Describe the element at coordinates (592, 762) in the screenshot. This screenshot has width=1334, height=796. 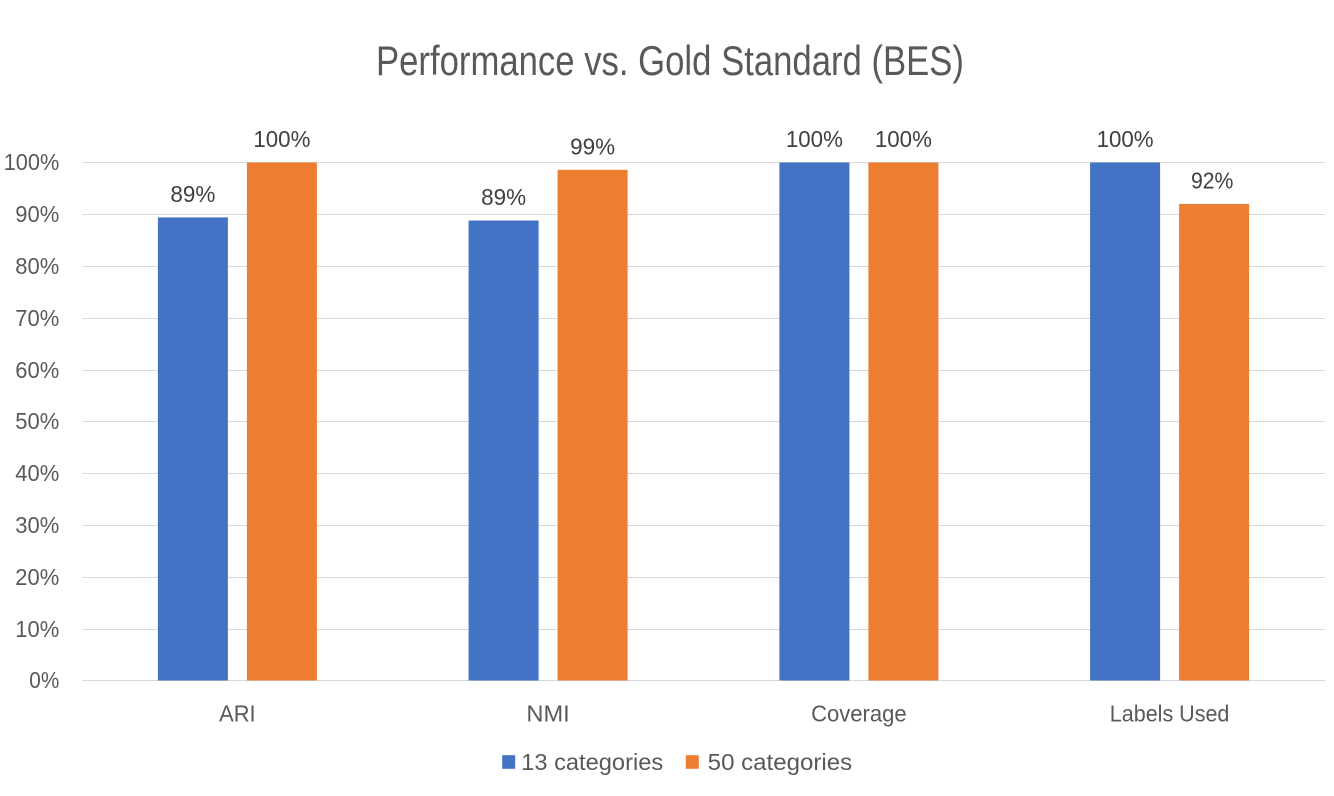
I see `svg-text: 13 categories` at that location.